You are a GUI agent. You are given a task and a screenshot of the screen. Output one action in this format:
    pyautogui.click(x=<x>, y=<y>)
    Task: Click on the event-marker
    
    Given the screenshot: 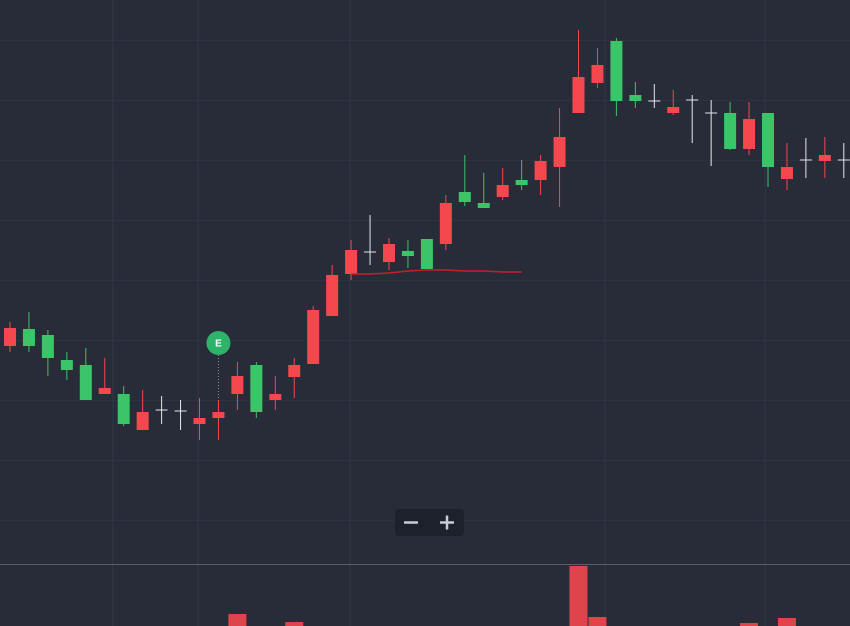 What is the action you would take?
    pyautogui.click(x=218, y=343)
    